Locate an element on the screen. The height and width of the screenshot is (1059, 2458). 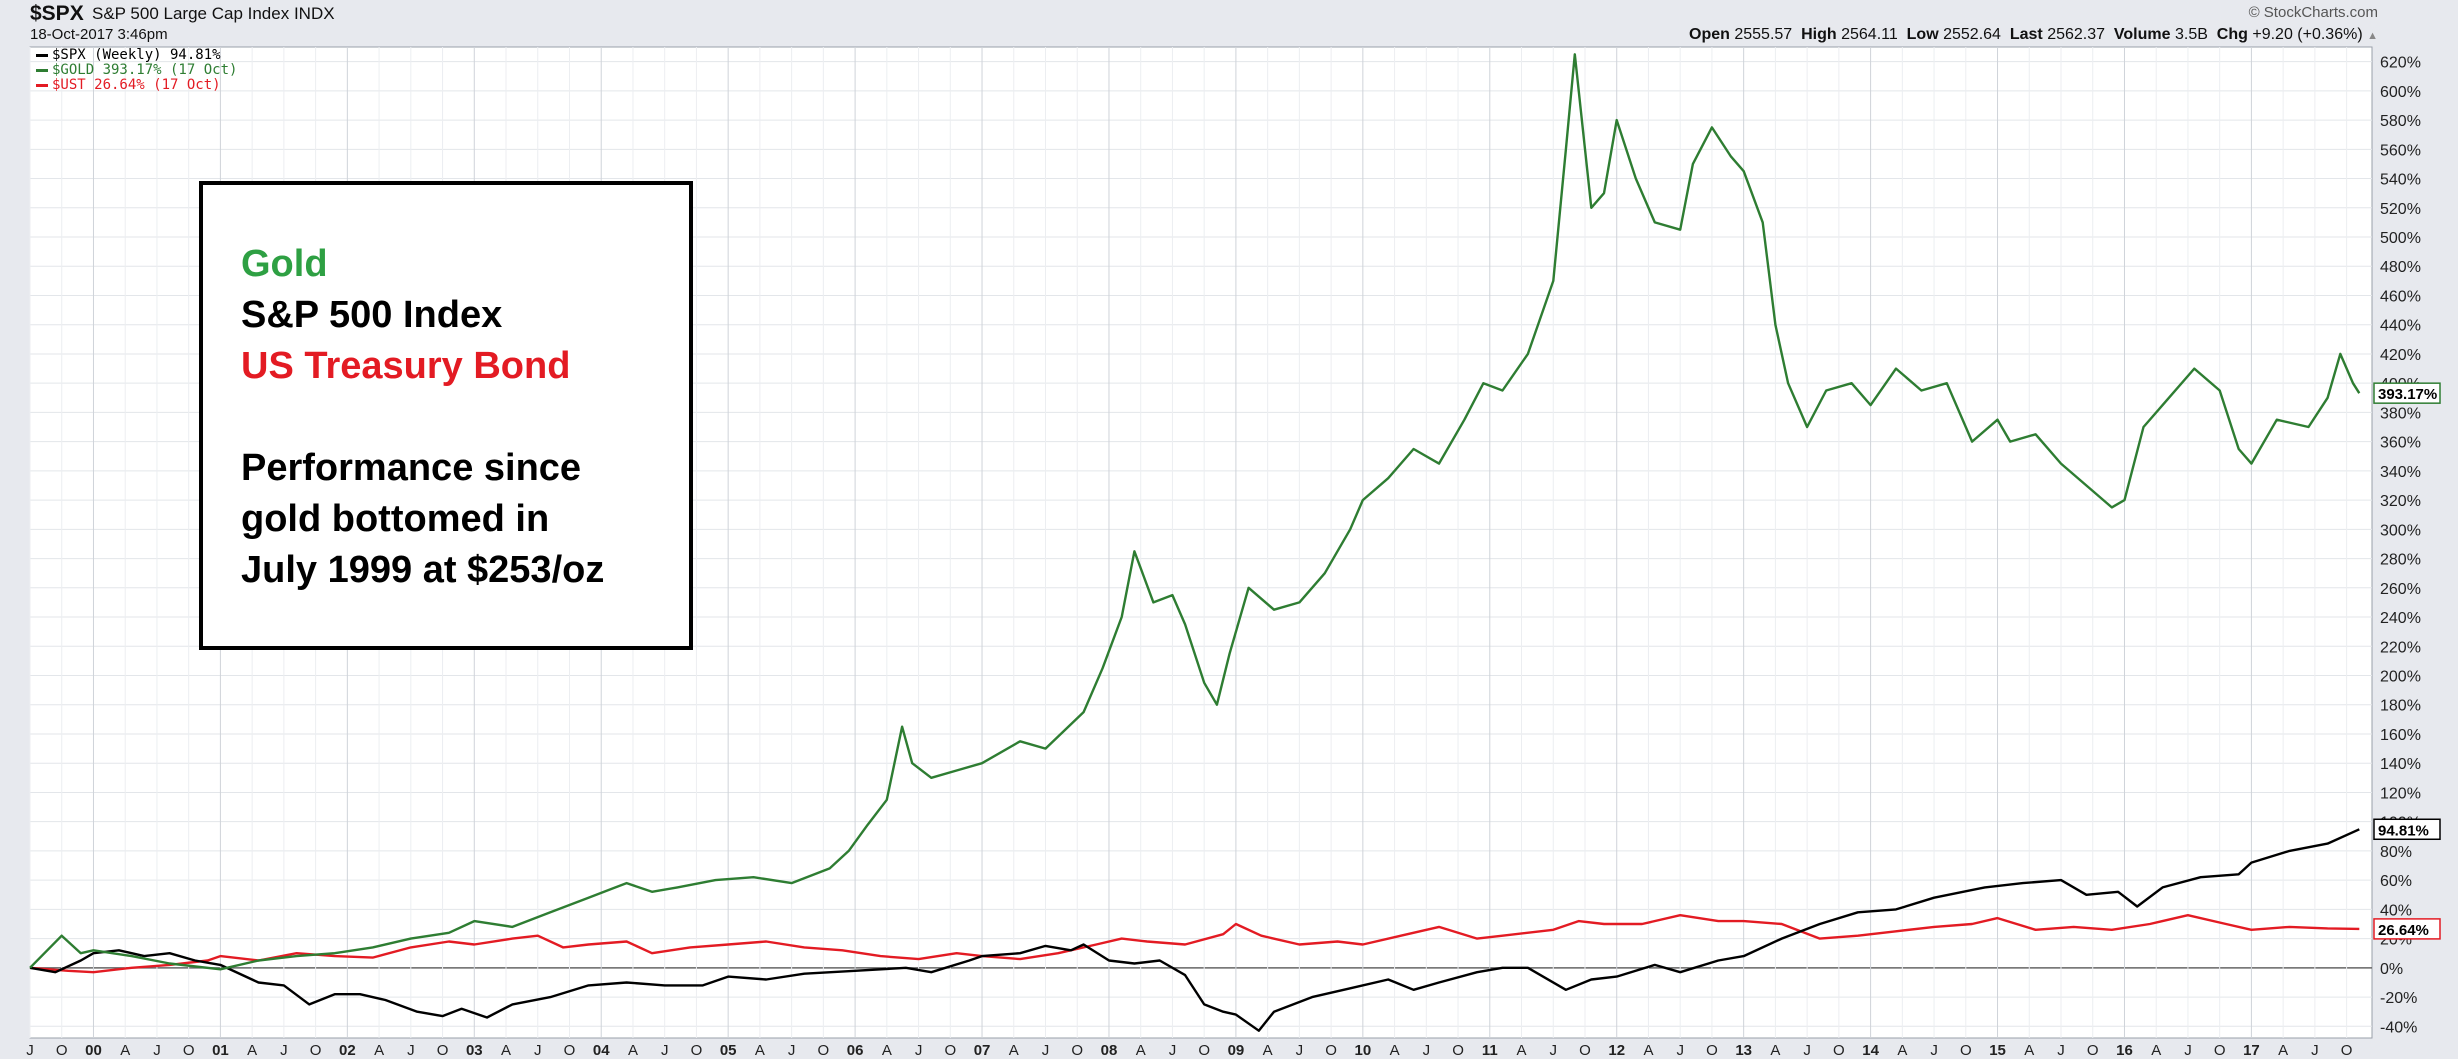
y-tick-label: 120% is located at coordinates (2400, 793).